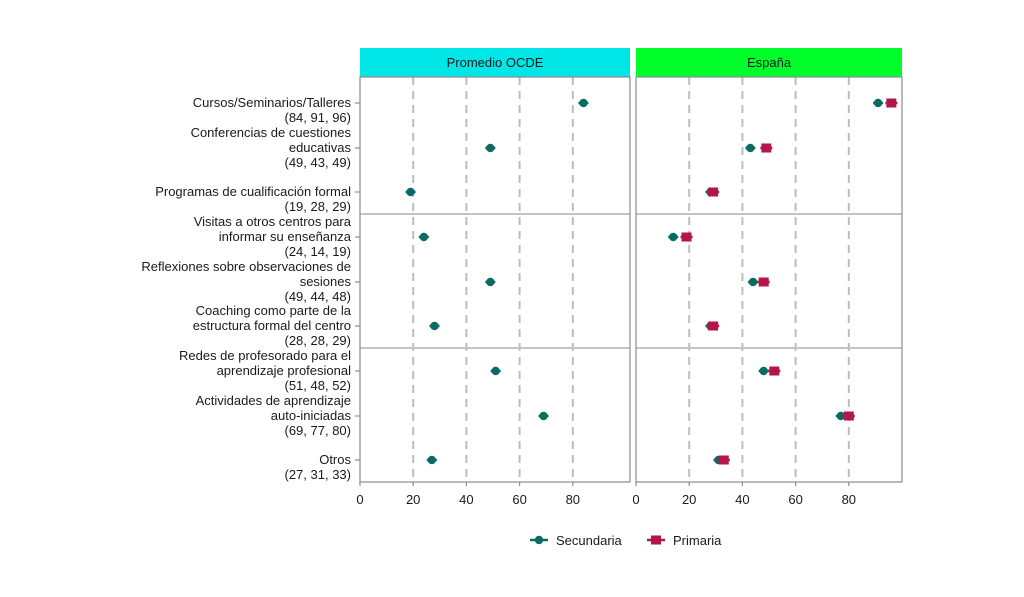 This screenshot has height=597, width=1024. What do you see at coordinates (253, 191) in the screenshot?
I see `category-name-line: Programas de cualificación formal` at bounding box center [253, 191].